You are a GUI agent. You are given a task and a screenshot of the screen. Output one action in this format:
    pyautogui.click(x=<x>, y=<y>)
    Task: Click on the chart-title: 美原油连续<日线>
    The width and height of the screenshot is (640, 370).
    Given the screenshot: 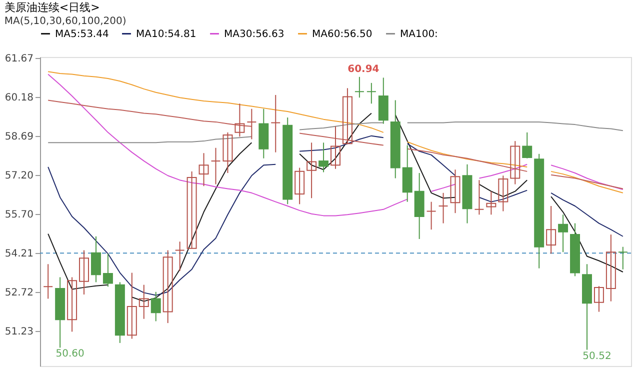 What is the action you would take?
    pyautogui.click(x=52, y=7)
    